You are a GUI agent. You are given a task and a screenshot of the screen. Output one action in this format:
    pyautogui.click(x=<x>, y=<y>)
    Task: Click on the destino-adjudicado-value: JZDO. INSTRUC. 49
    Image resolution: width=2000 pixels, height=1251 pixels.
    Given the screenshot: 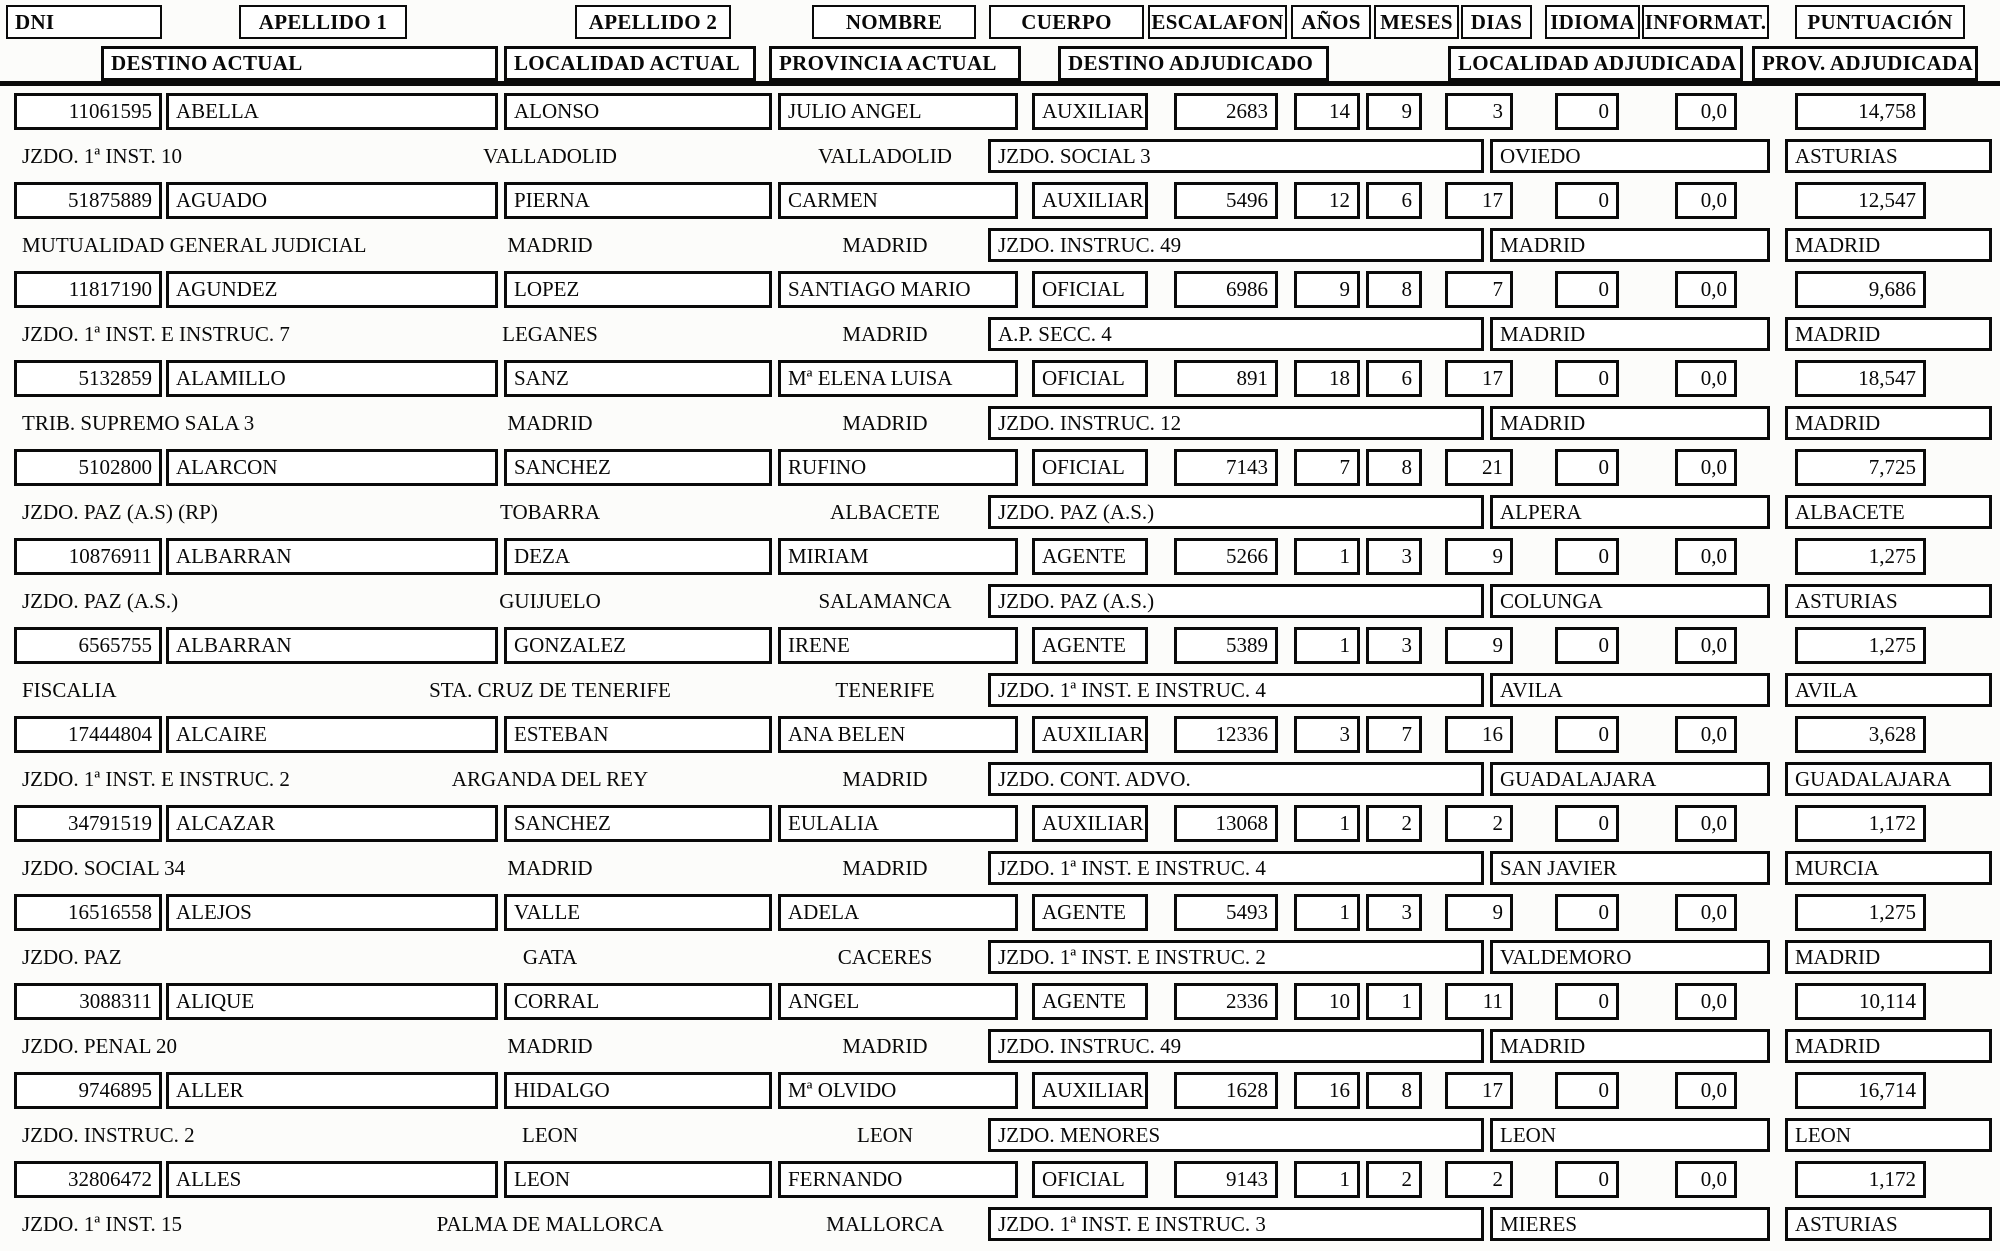 What is the action you would take?
    pyautogui.click(x=1236, y=1046)
    